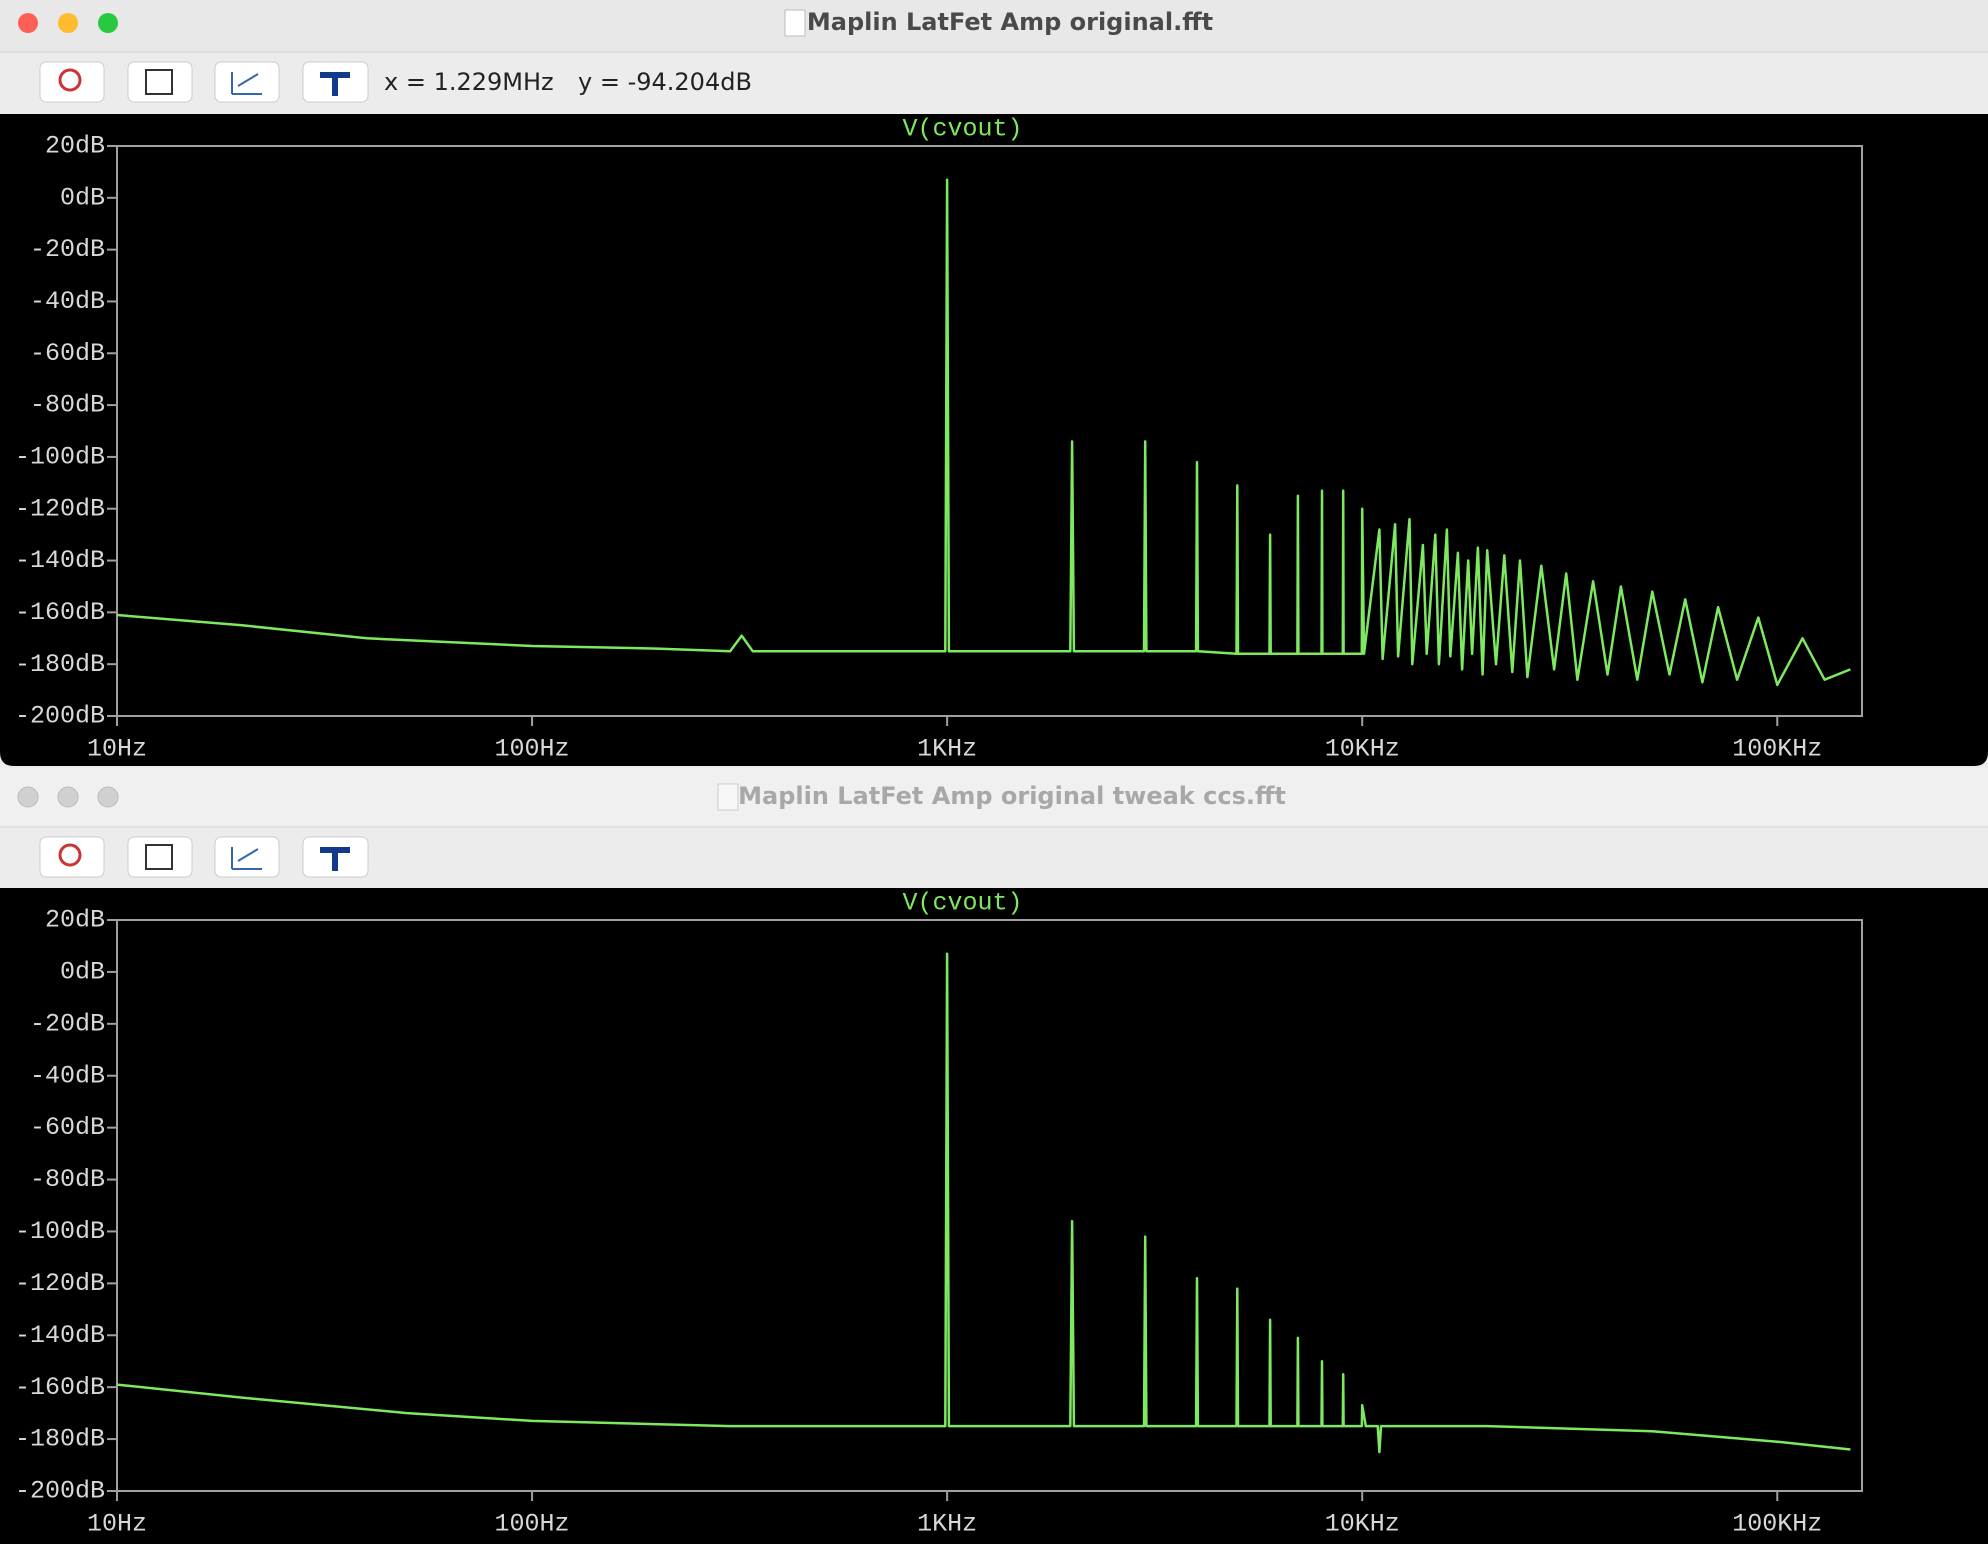 This screenshot has height=1544, width=1988. I want to click on window-title: Maplin LatFet Amp original tweak ccs.fft, so click(1012, 796).